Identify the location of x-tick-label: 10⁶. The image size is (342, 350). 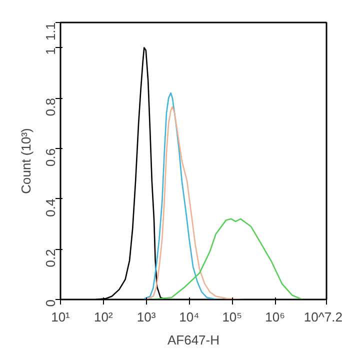
(275, 317).